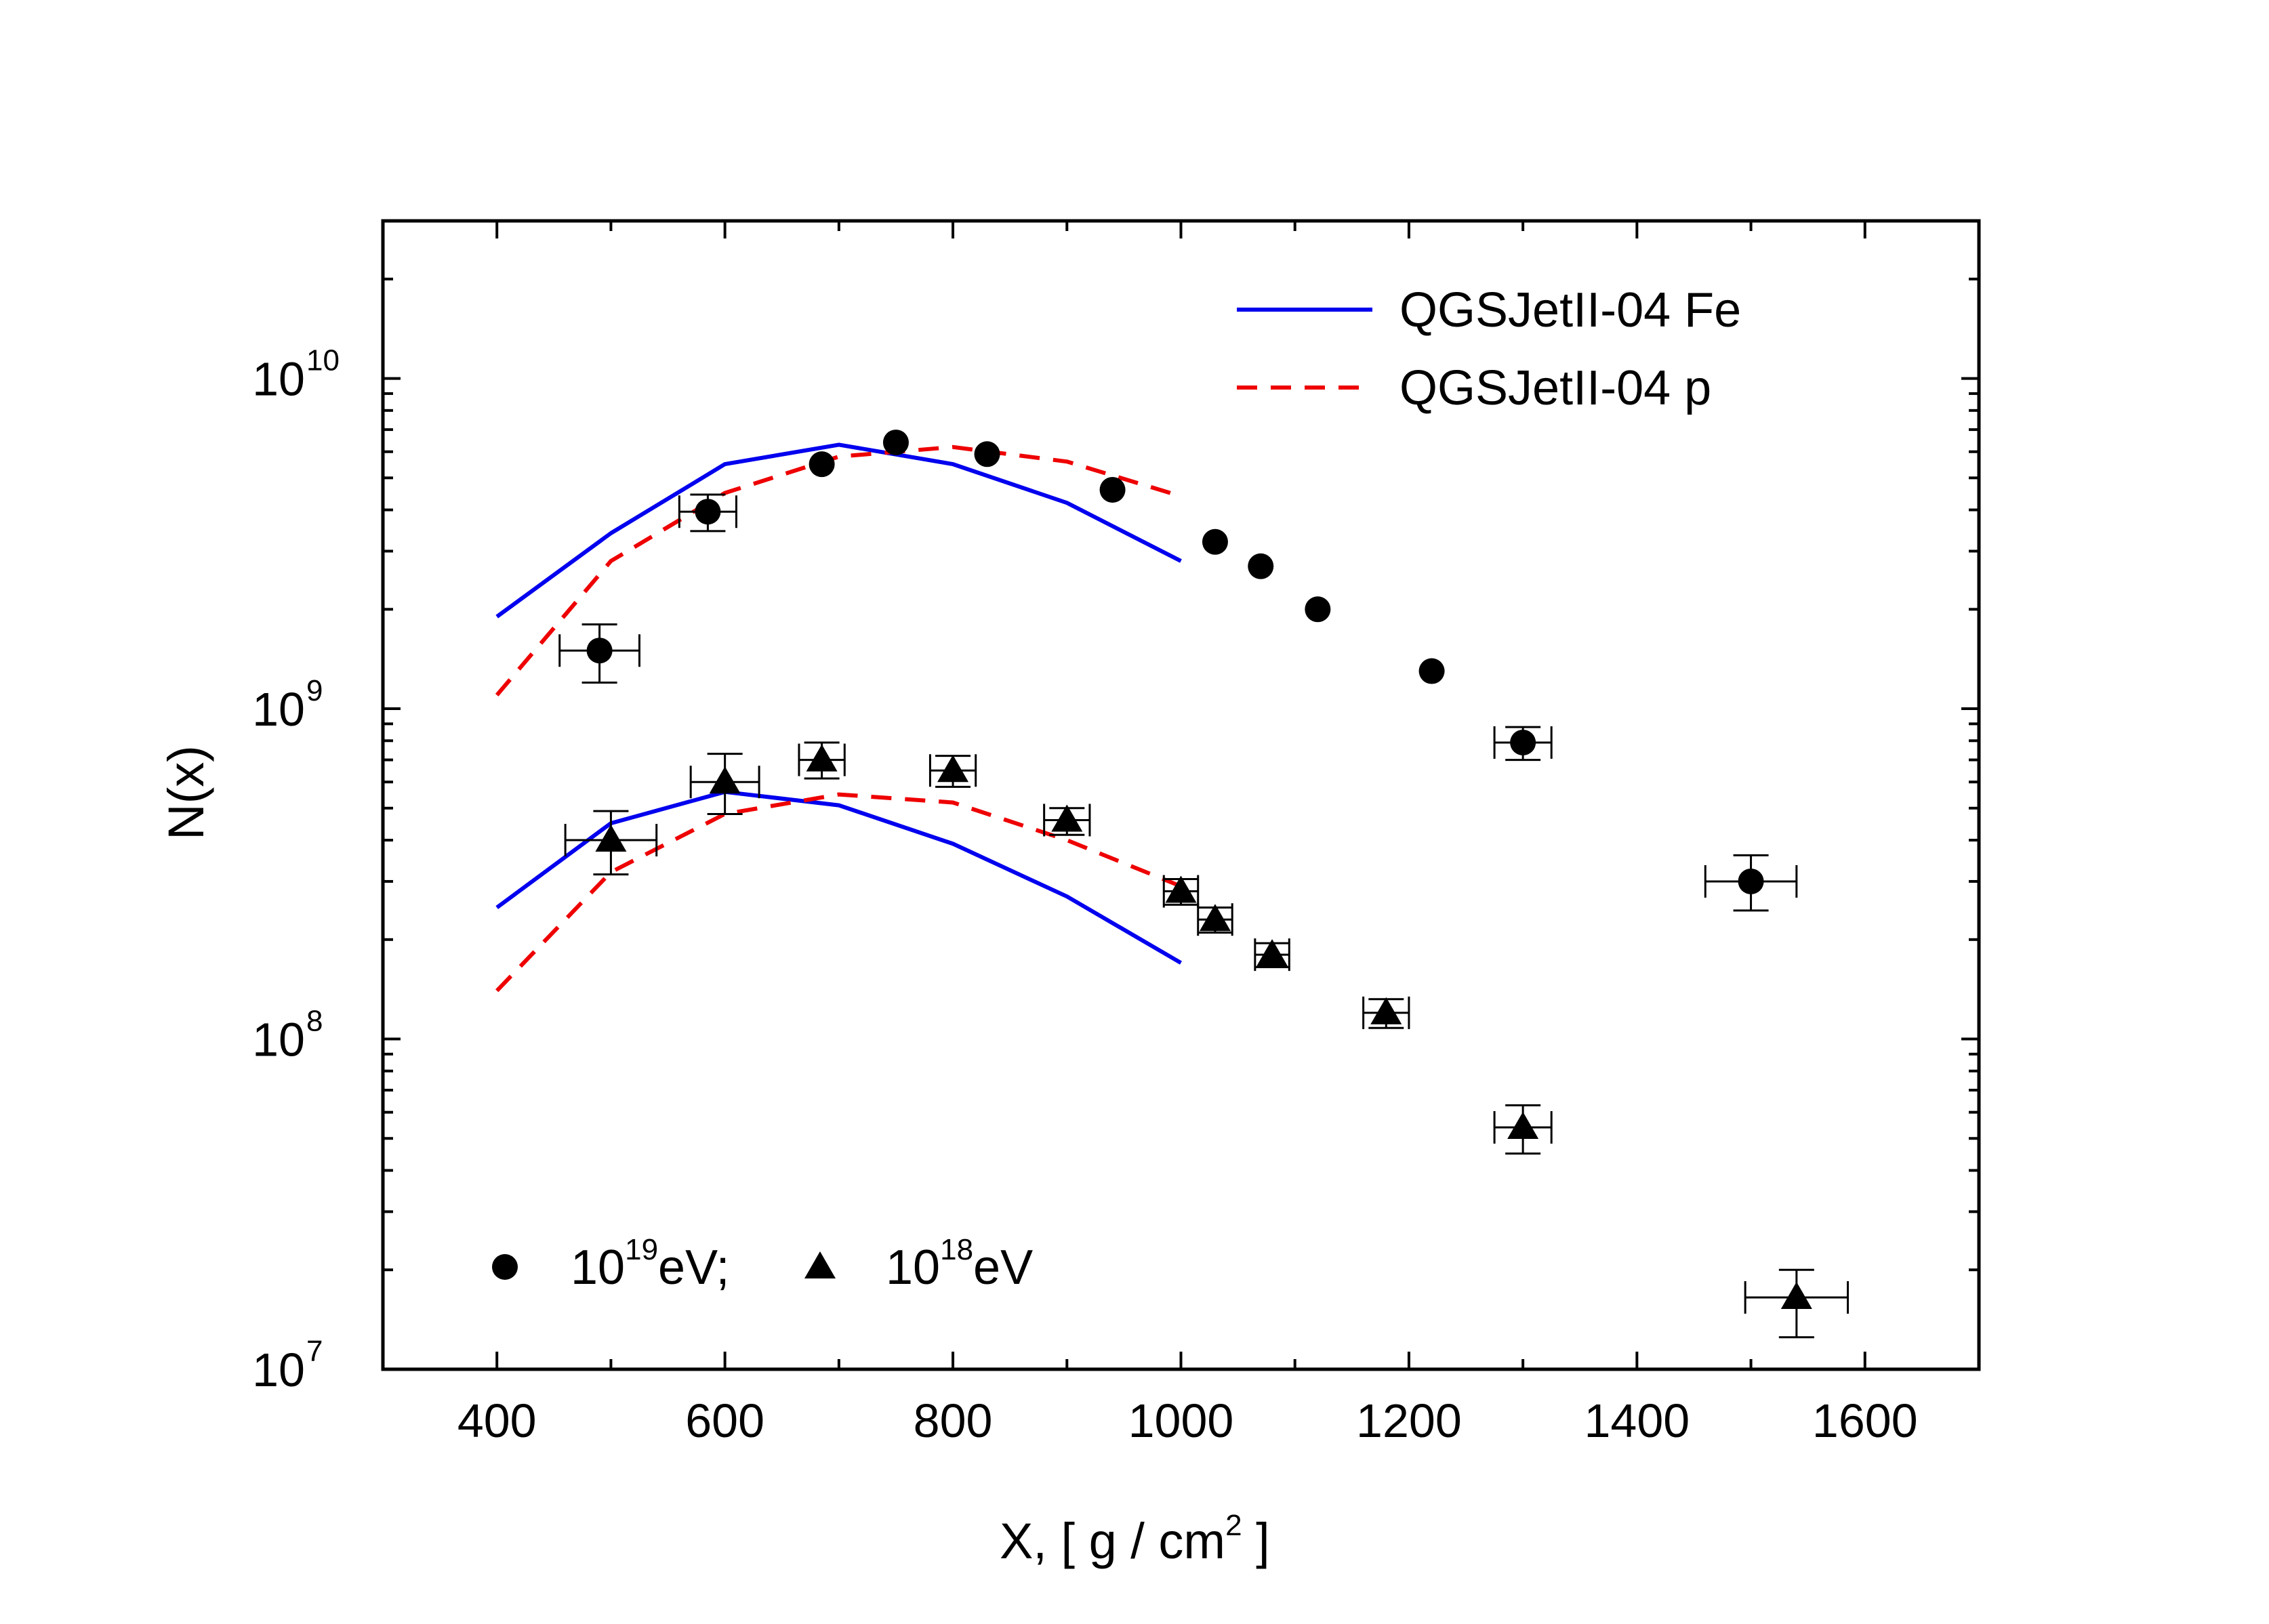 Image resolution: width=2269 pixels, height=1624 pixels. Describe the element at coordinates (314, 1021) in the screenshot. I see `y-tick-exponent: 8` at that location.